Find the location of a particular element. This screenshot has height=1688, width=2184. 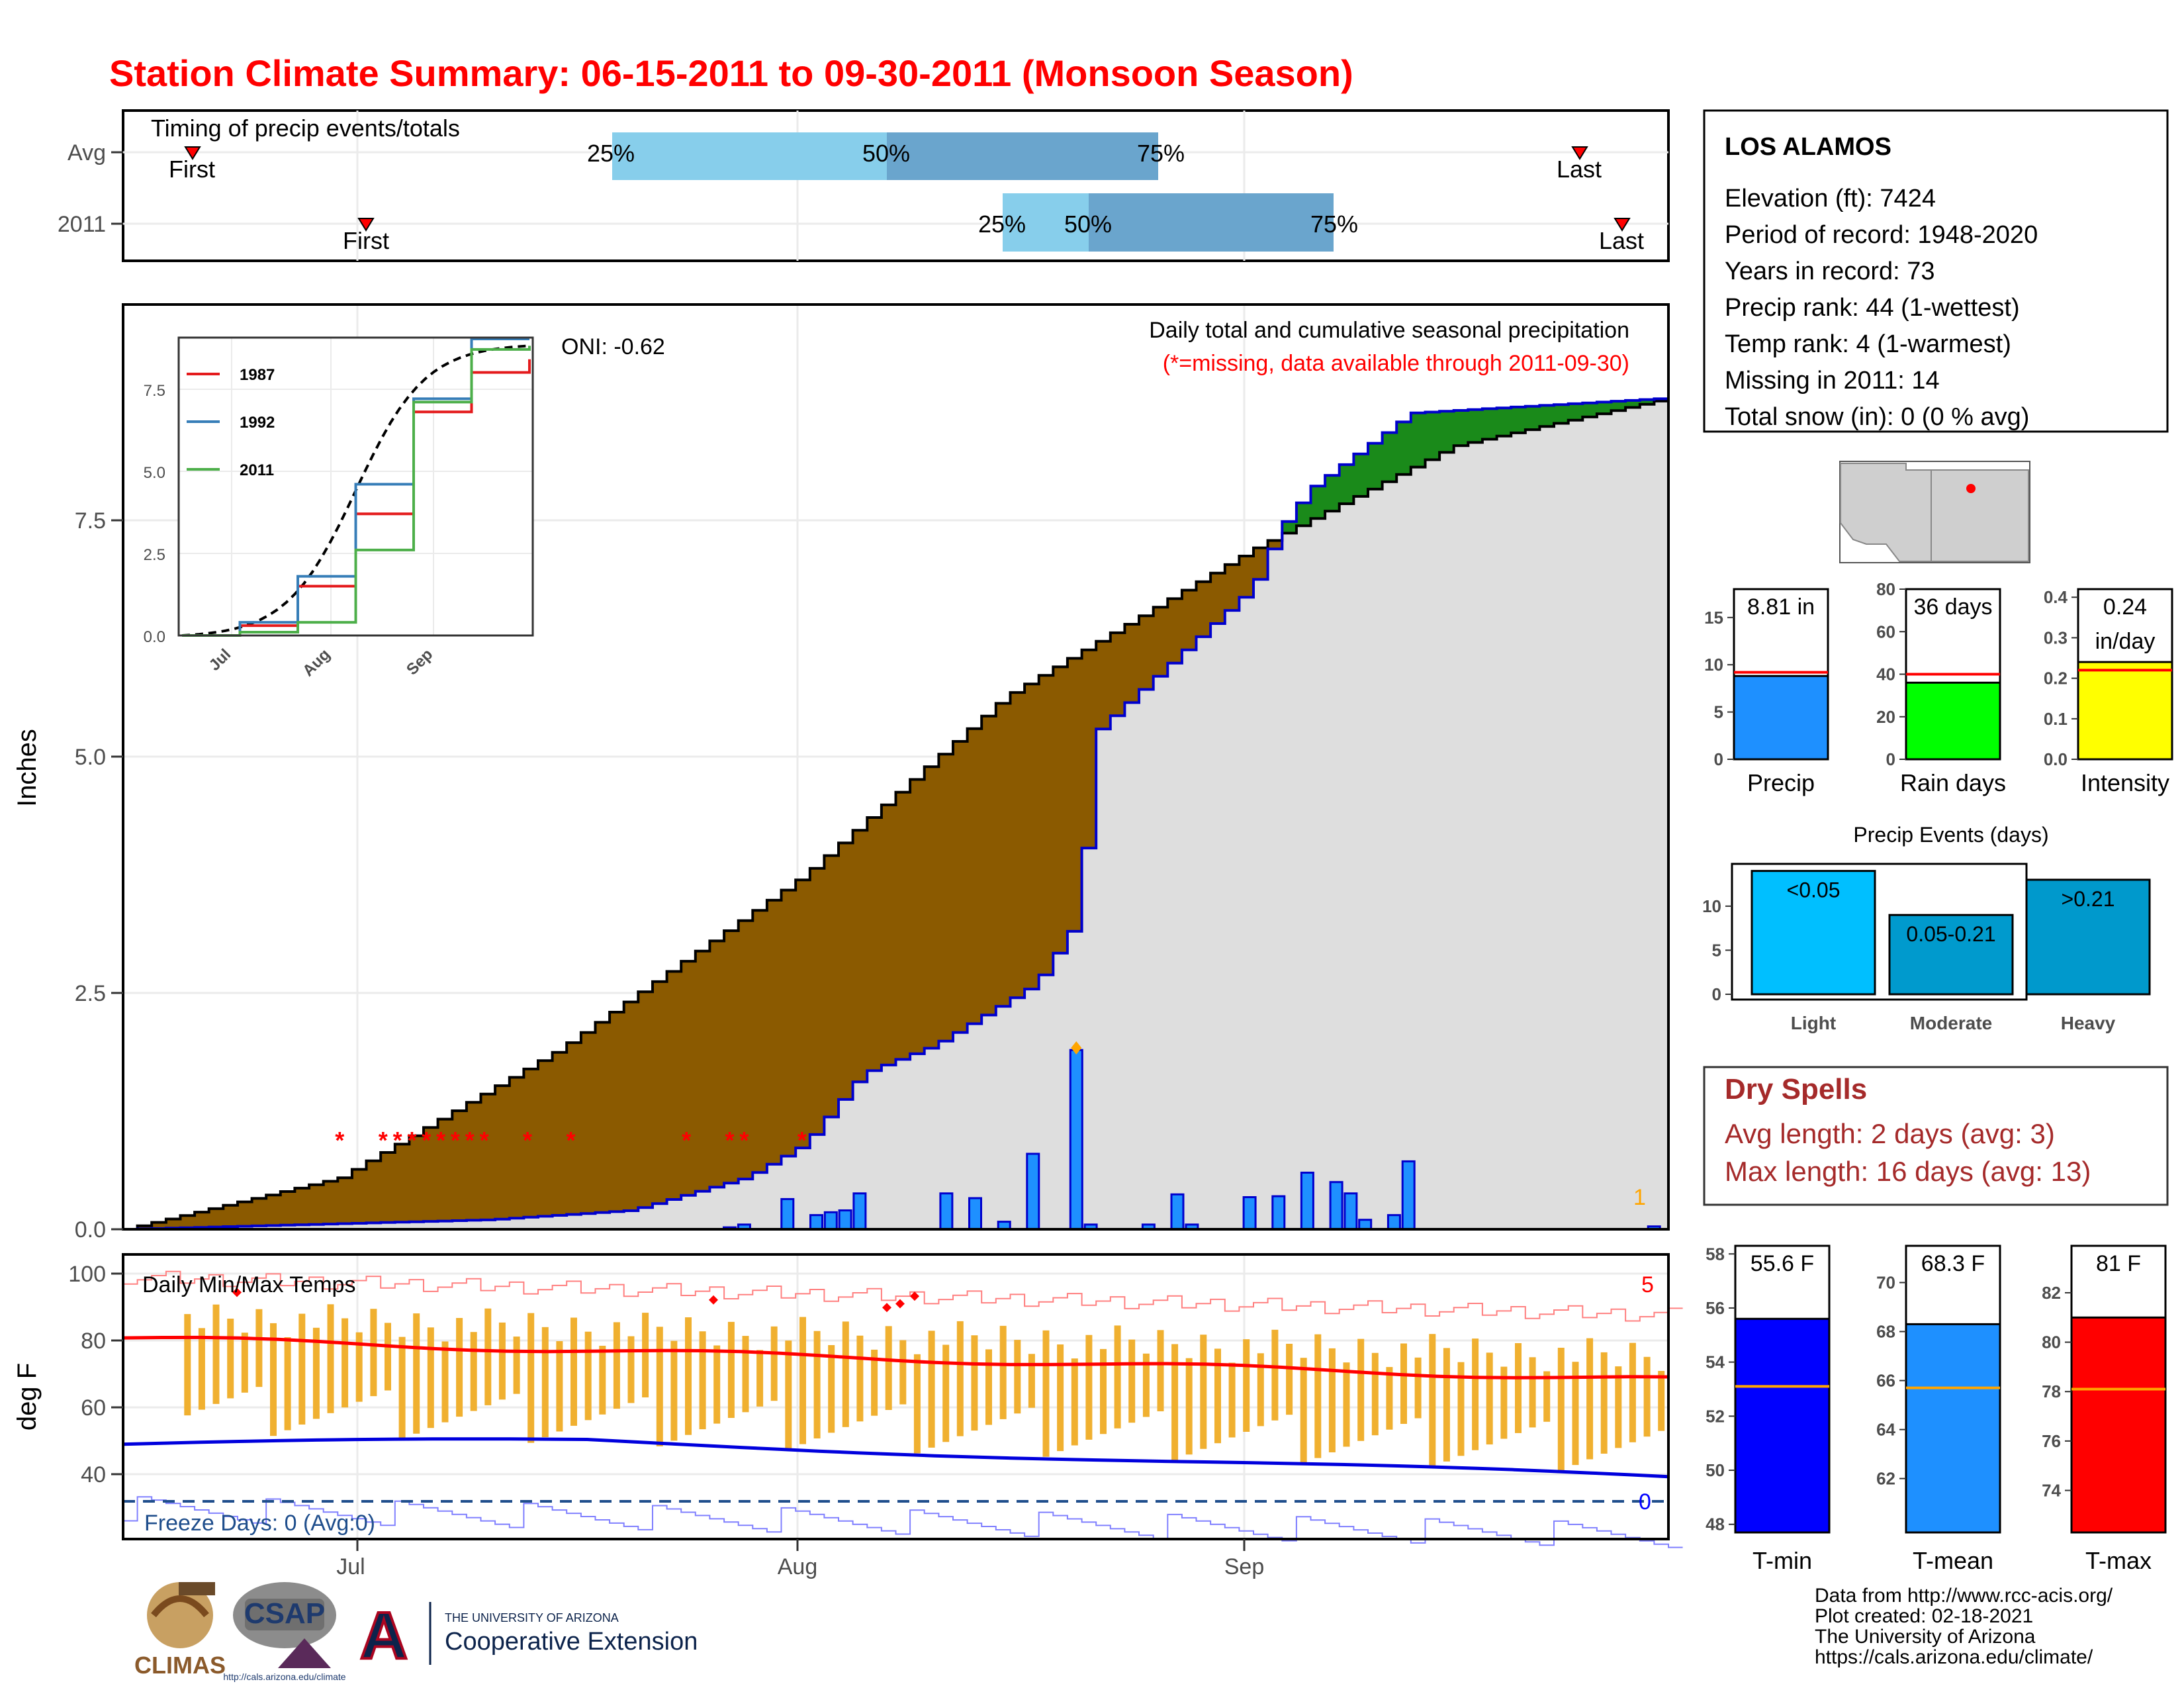

temp-summary-1-ticklabel: 70 is located at coordinates (1885, 1283).